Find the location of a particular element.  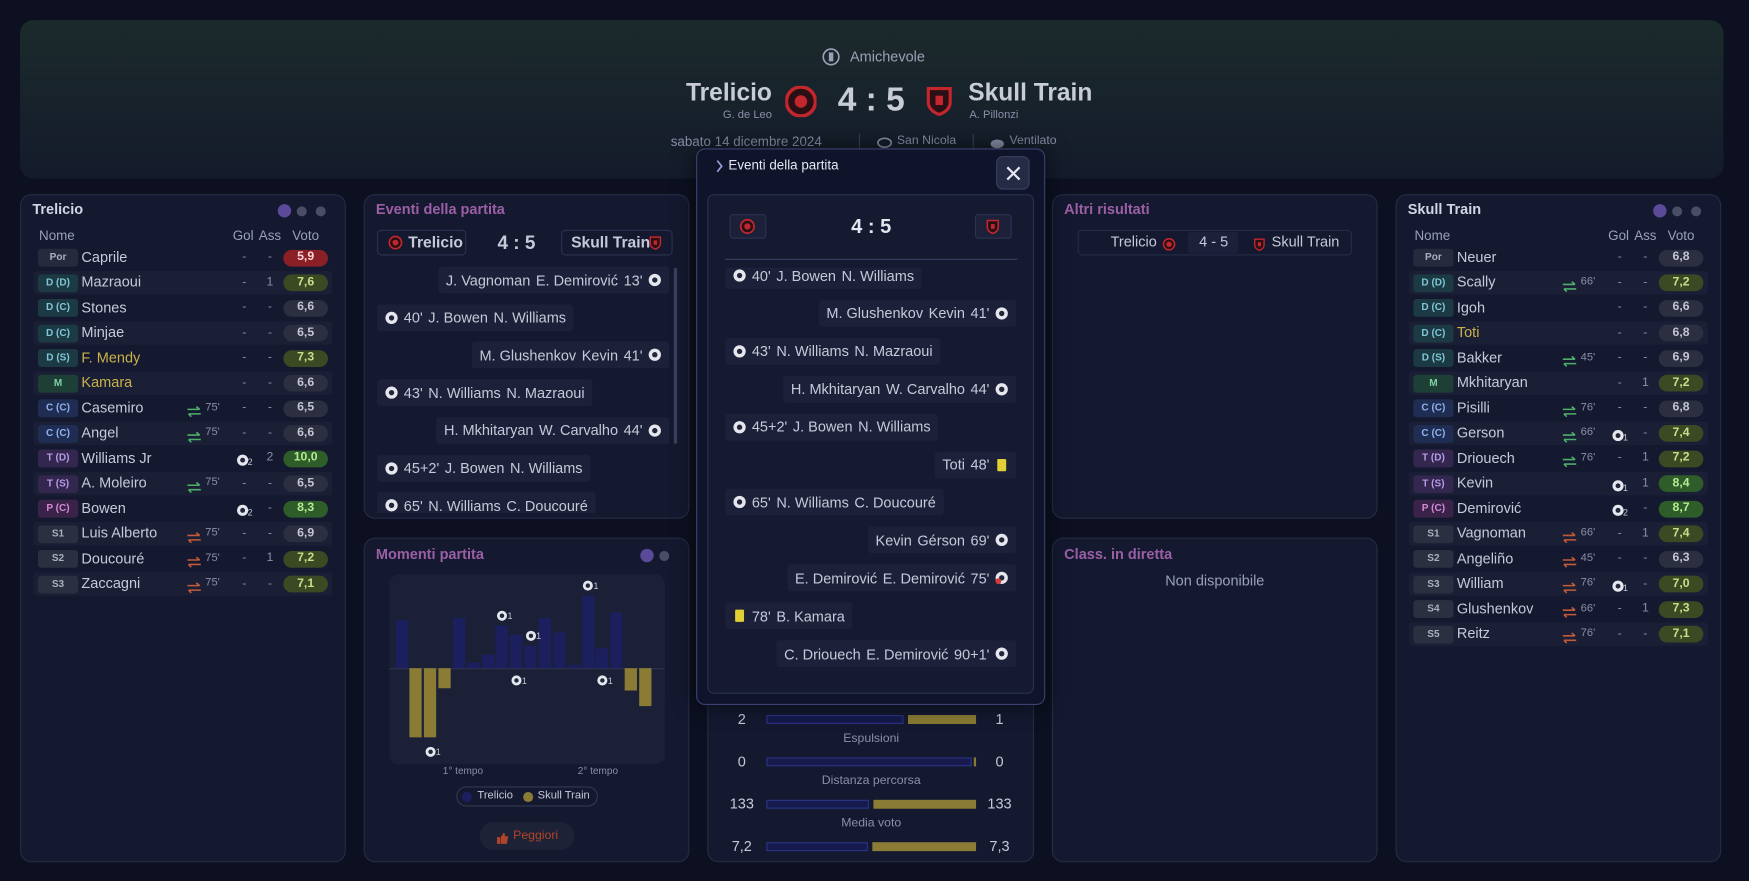

role-badge: D (D) is located at coordinates (58, 282).